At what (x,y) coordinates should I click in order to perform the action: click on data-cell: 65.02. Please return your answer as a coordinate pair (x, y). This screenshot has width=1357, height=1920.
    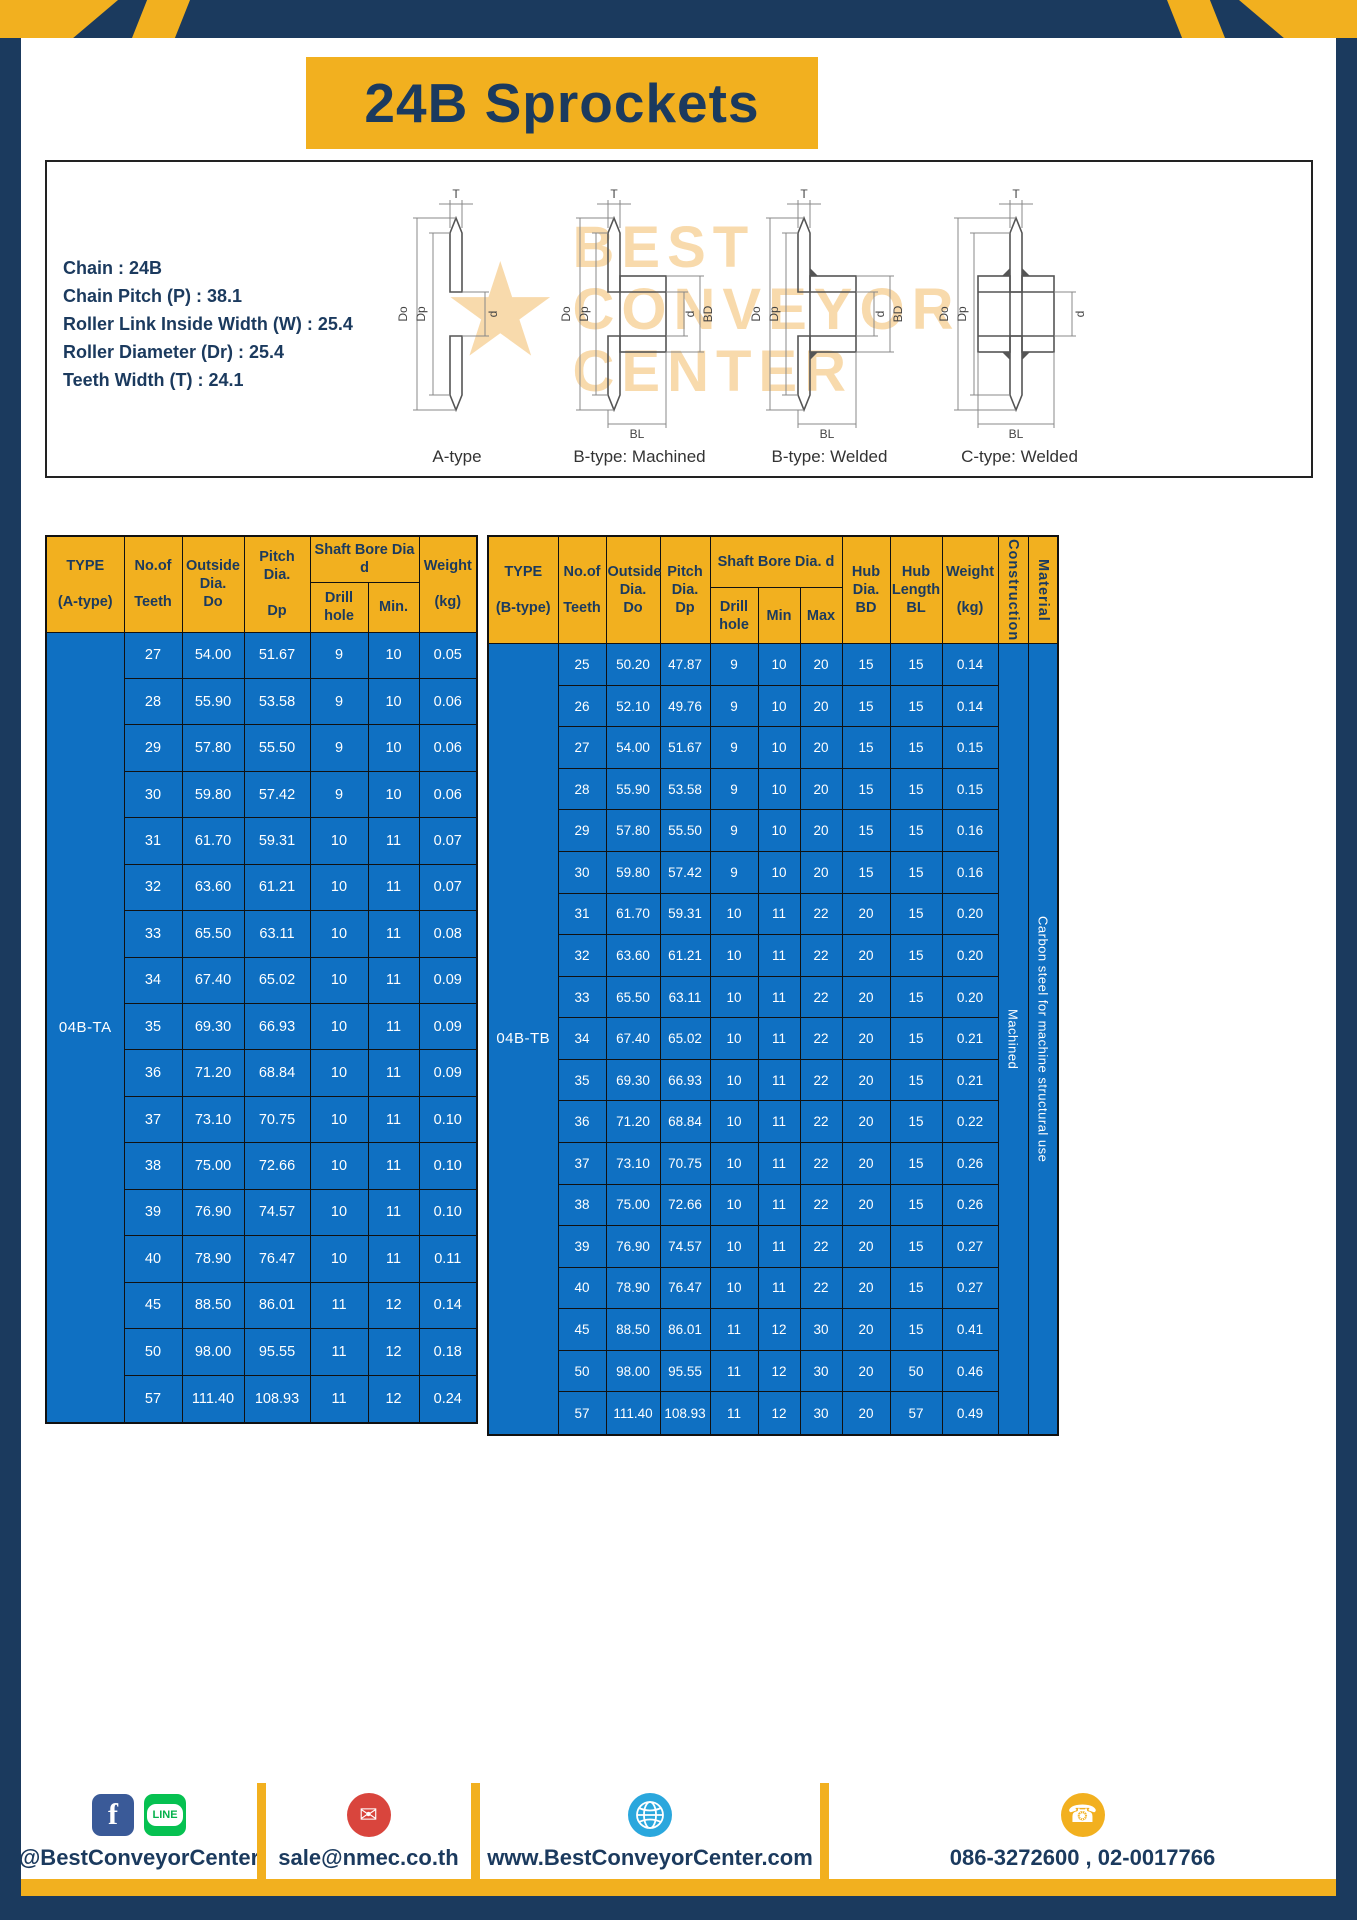
    Looking at the image, I should click on (277, 980).